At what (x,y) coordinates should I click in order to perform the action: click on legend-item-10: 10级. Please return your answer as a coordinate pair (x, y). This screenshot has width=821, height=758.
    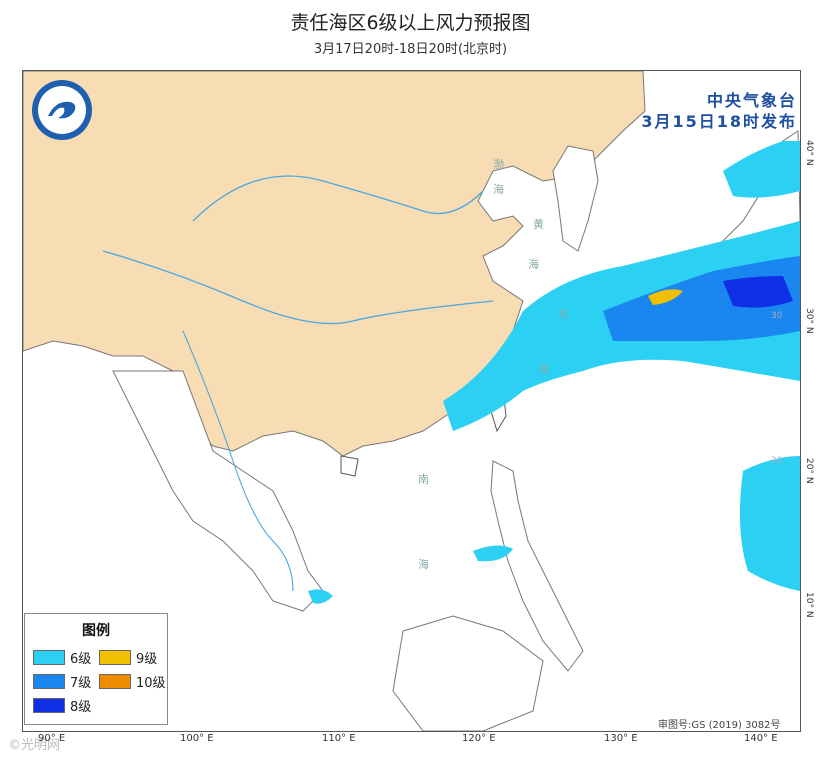
    Looking at the image, I should click on (132, 681).